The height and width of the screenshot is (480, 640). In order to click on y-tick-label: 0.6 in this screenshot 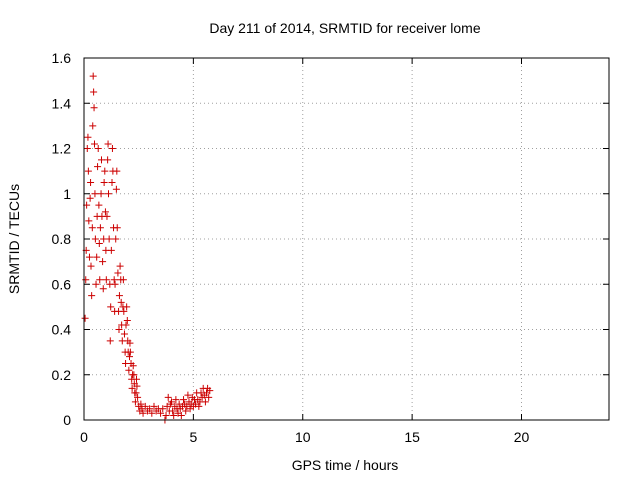, I will do `click(62, 284)`.